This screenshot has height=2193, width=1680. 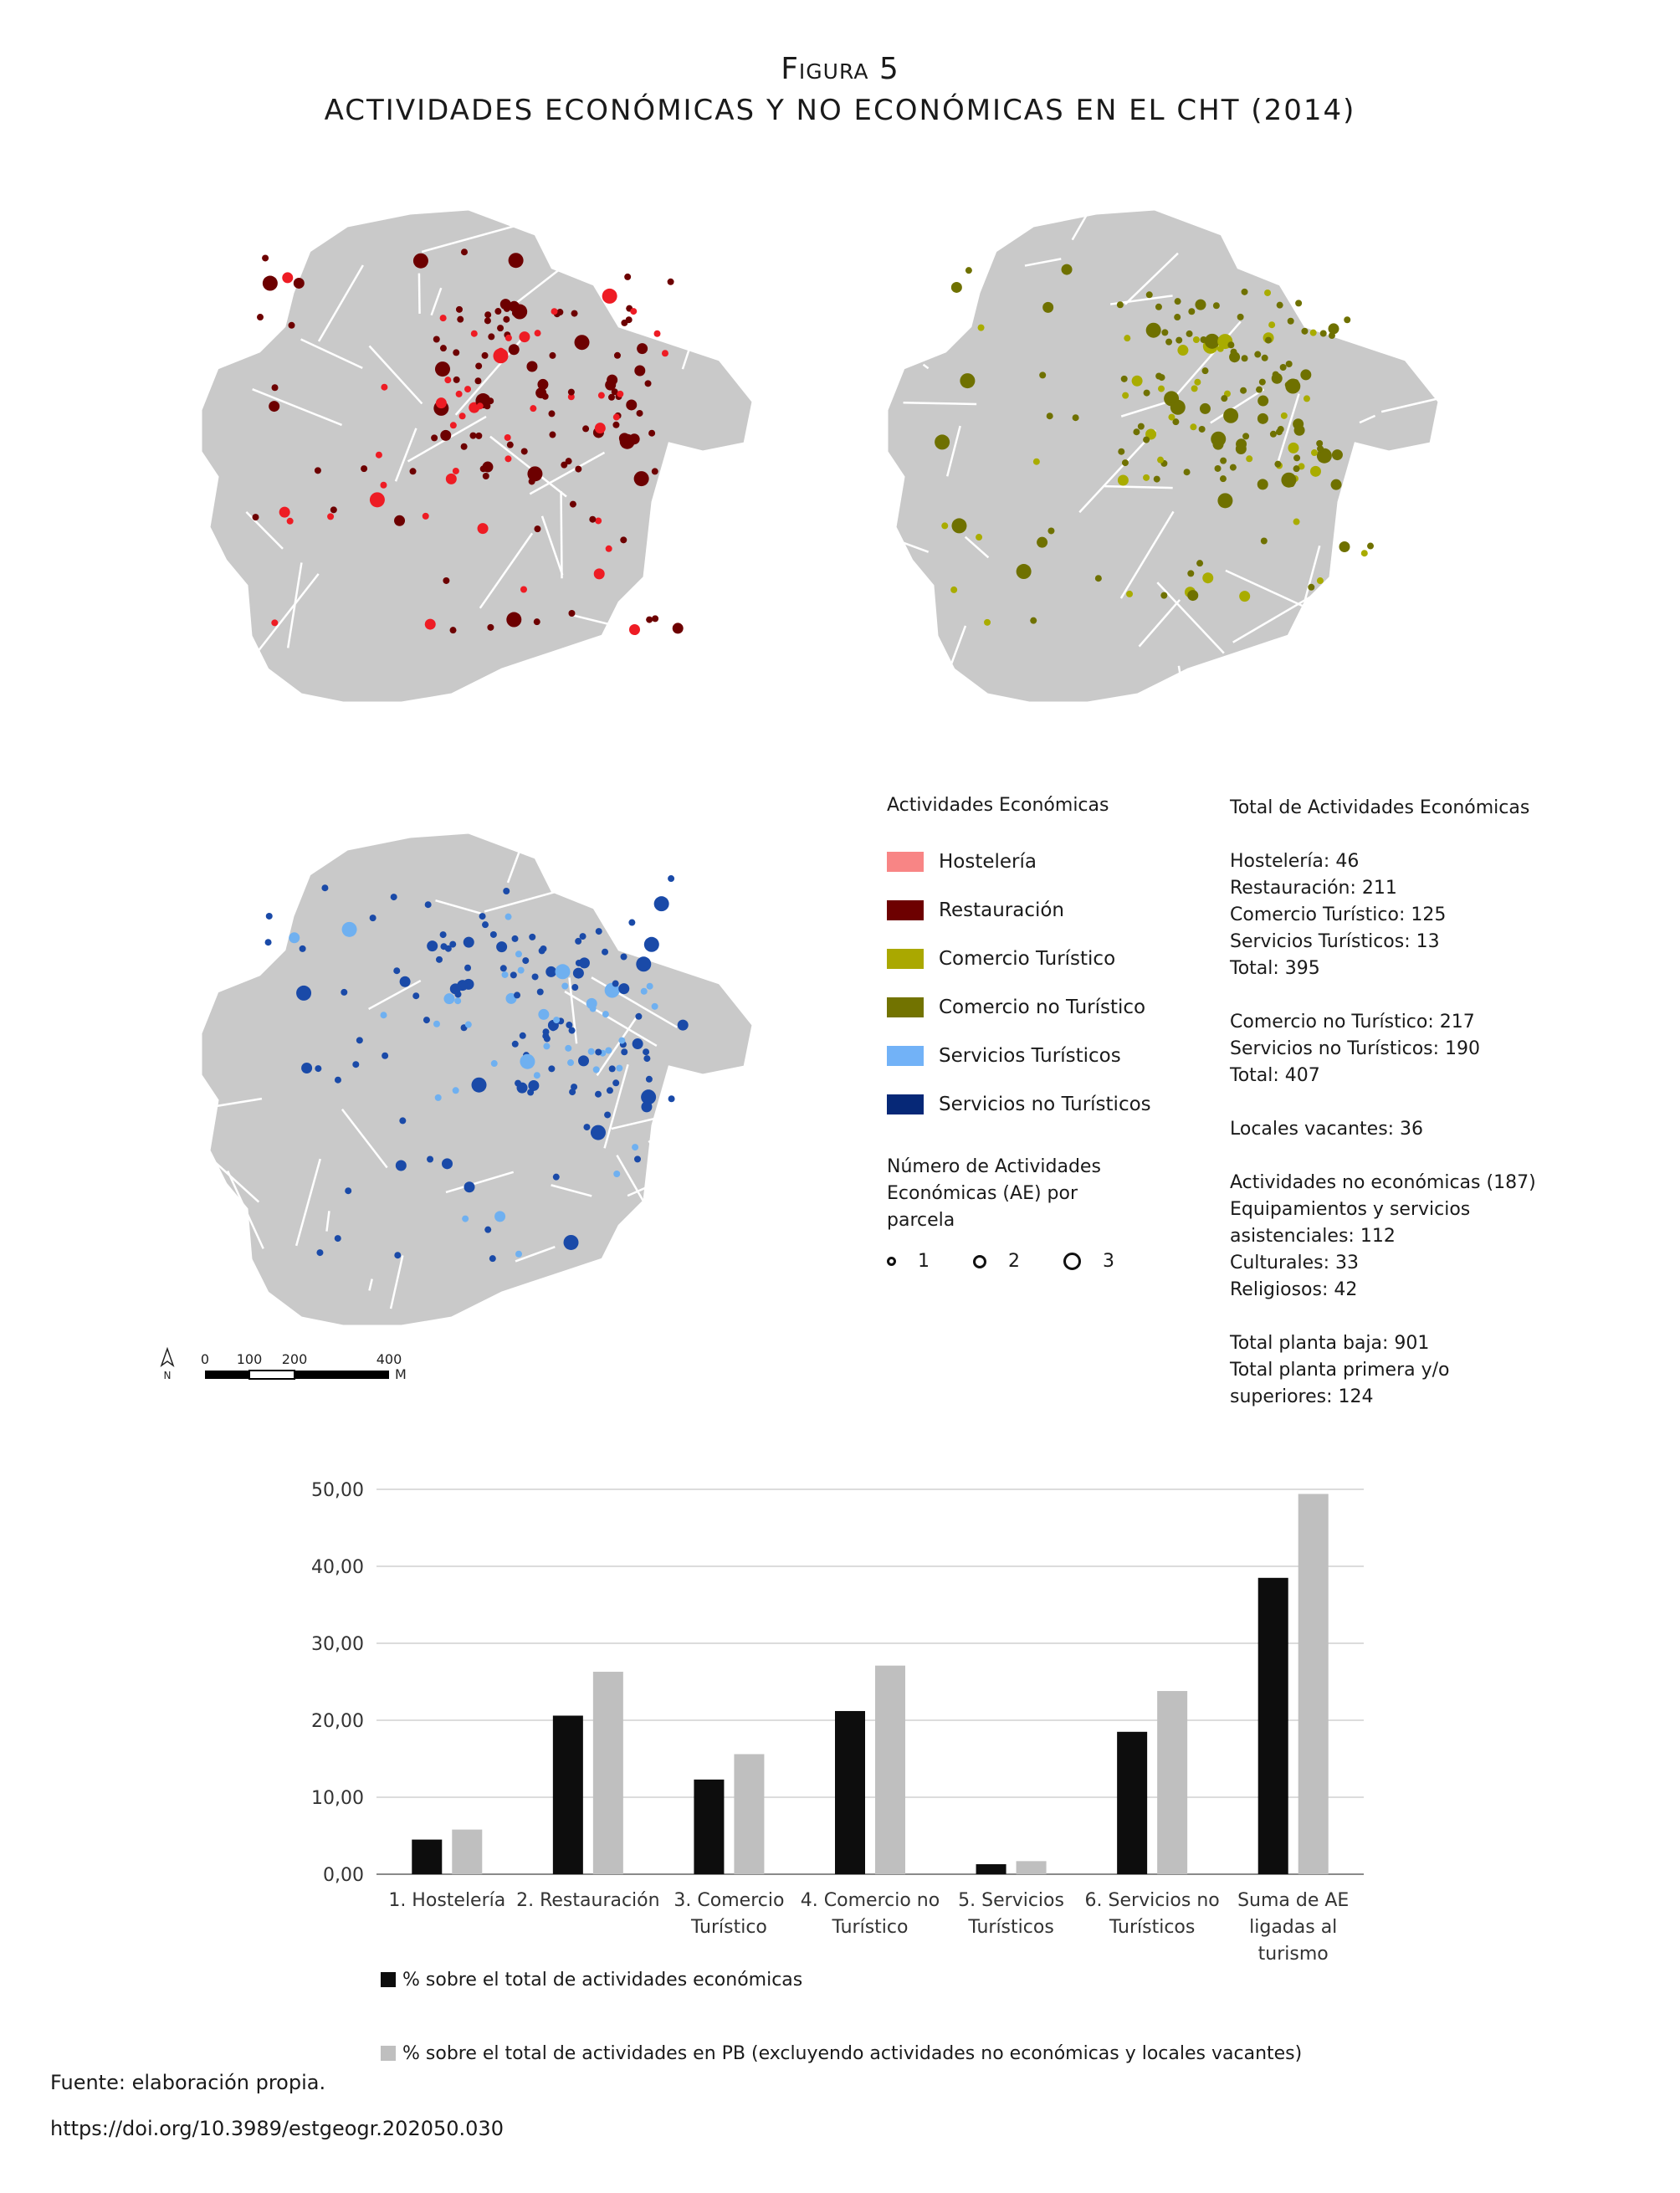 I want to click on legend-swatch, so click(x=905, y=910).